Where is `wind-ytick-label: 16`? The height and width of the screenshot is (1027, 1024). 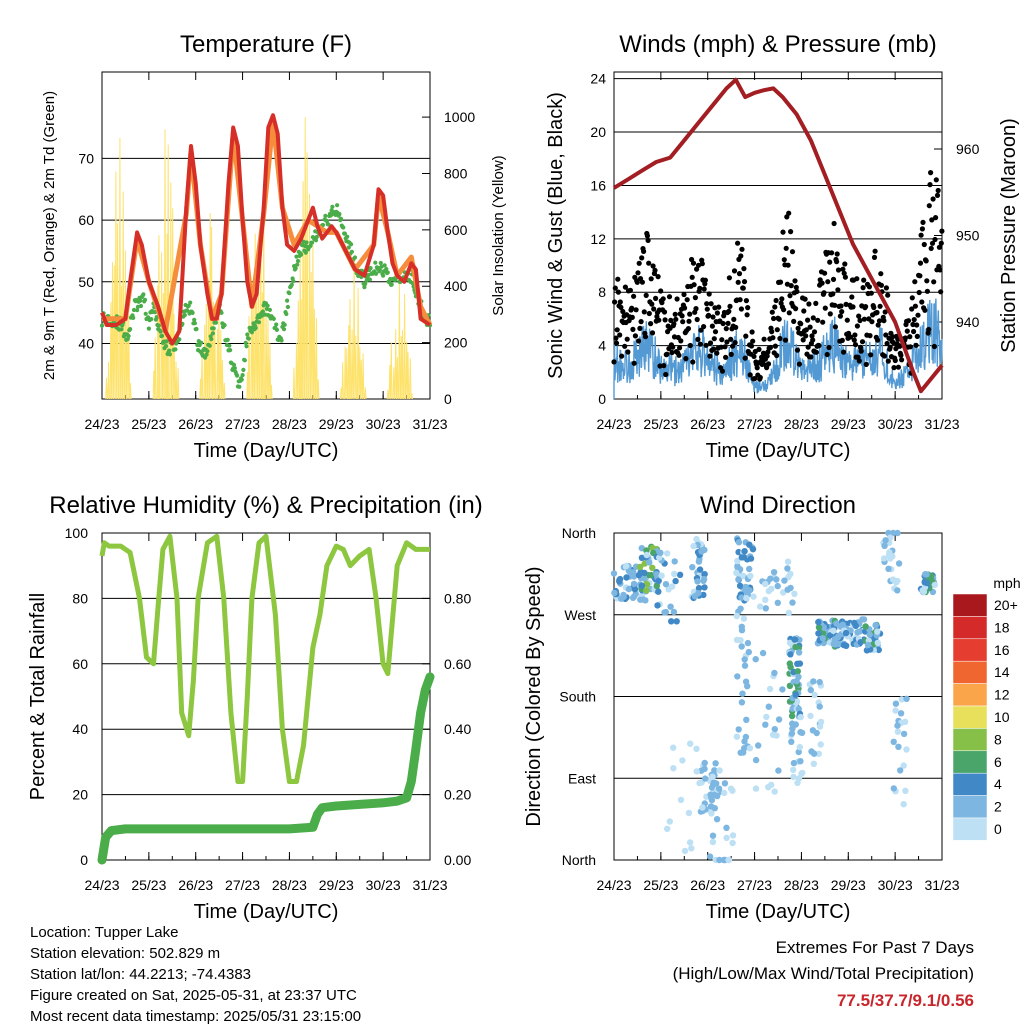
wind-ytick-label: 16 is located at coordinates (598, 185).